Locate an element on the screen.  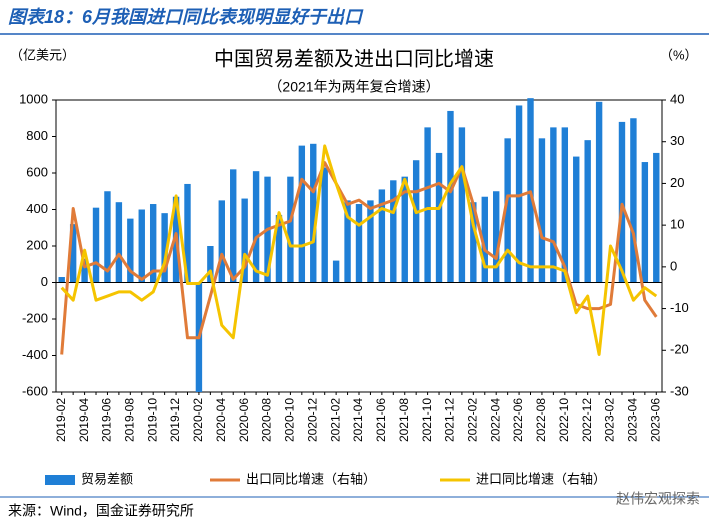
x-tick-label: 2022-02 is located at coordinates (473, 420).